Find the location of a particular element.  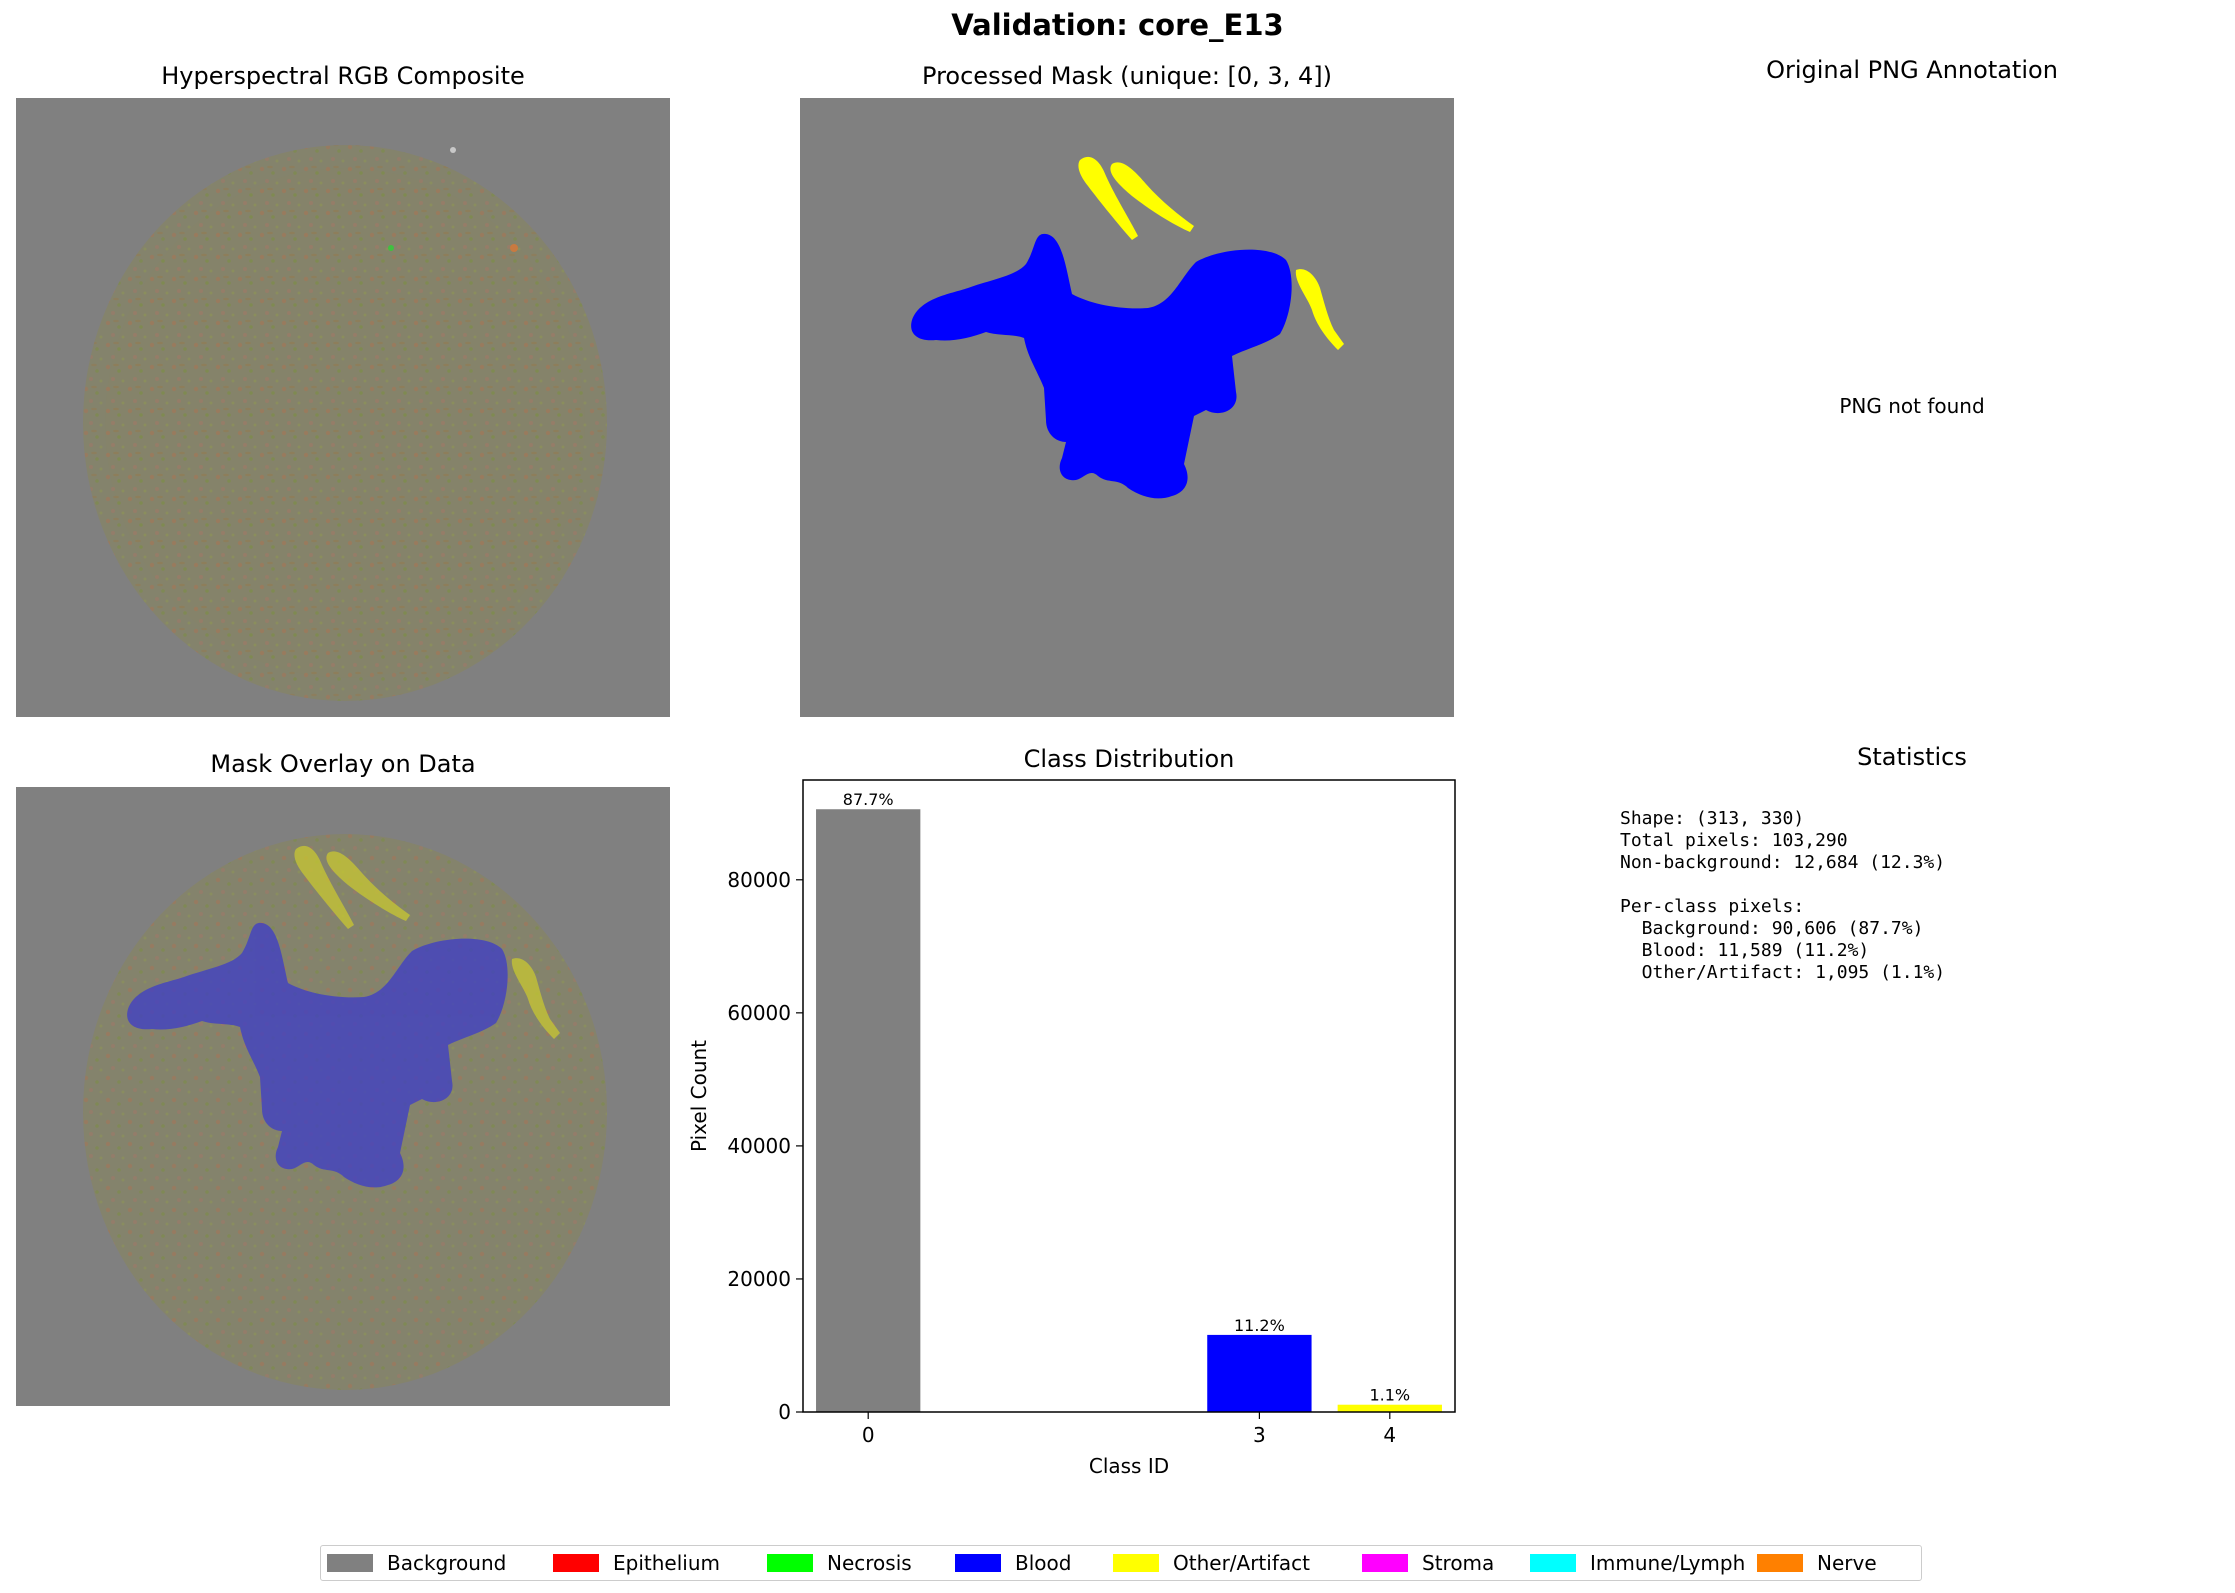

bar-label: 11.2% is located at coordinates (1259, 1325).